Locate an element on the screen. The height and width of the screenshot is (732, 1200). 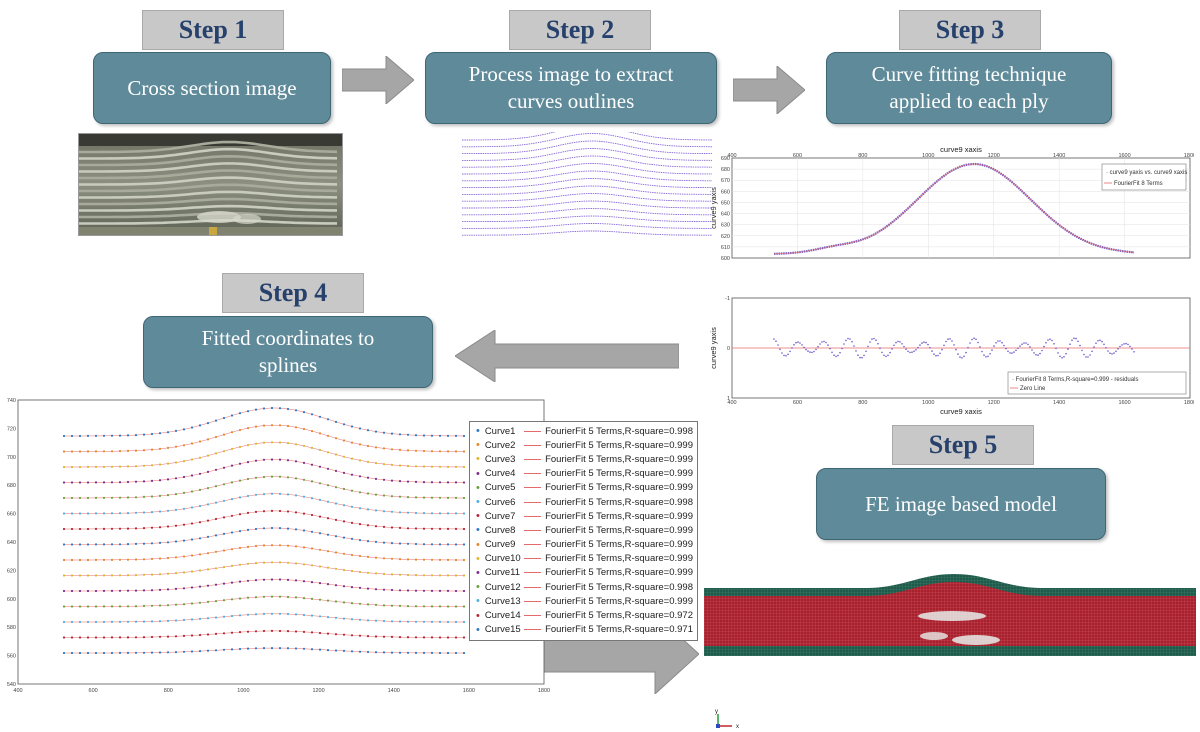
x-tick-label: 1600 is located at coordinates (469, 691).